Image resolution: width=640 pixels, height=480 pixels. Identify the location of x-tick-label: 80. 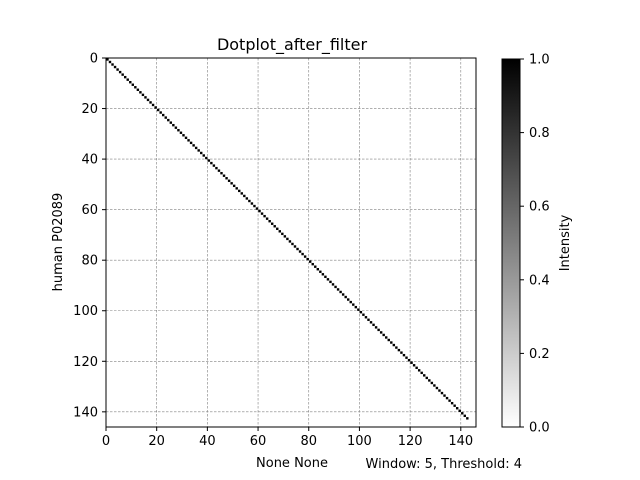
(308, 441).